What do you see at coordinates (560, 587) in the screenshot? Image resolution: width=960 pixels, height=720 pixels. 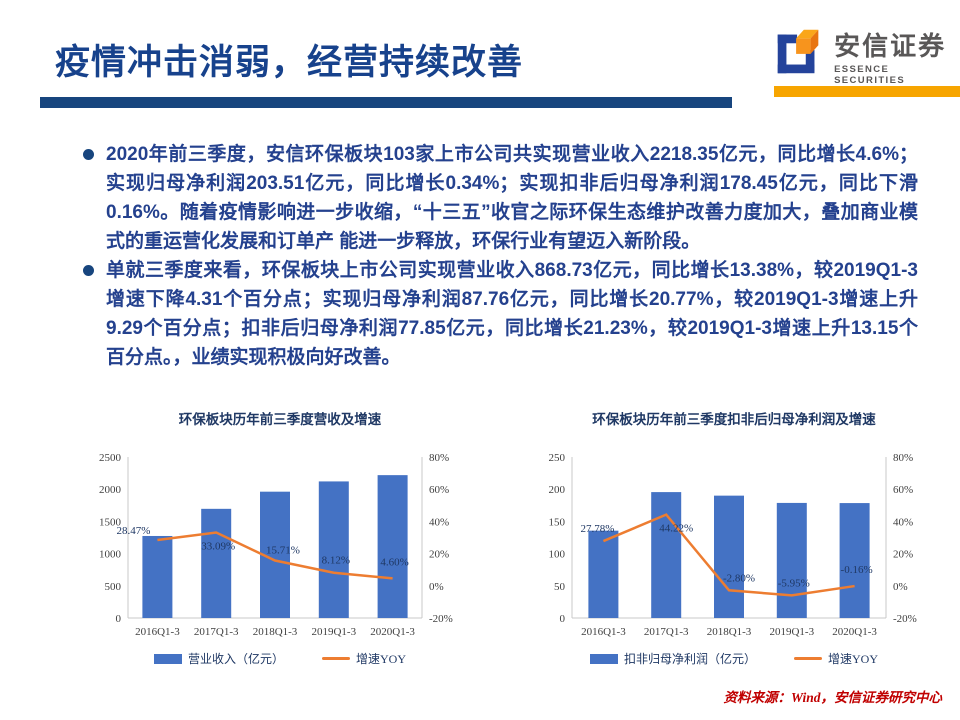 I see `y-tick-left: 50` at bounding box center [560, 587].